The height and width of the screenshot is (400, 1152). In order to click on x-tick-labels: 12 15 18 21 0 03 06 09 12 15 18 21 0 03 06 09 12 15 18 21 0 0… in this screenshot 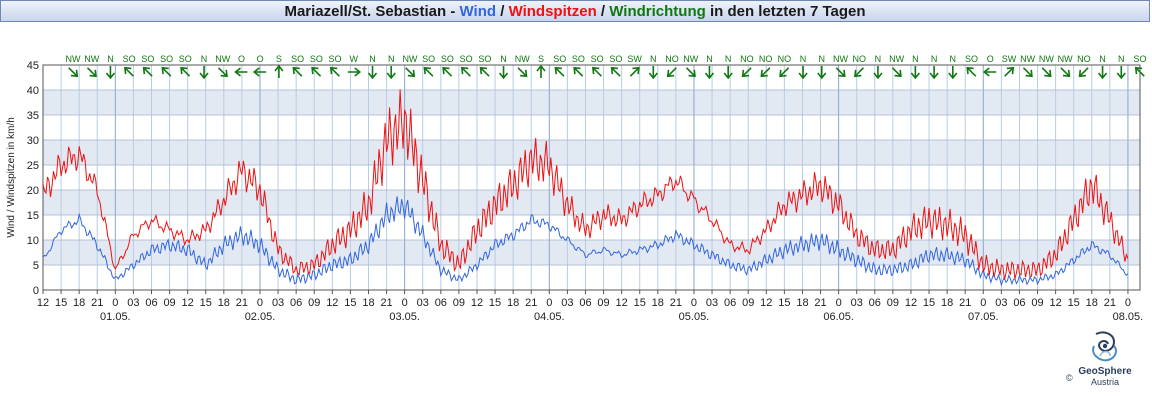, I will do `click(584, 303)`.